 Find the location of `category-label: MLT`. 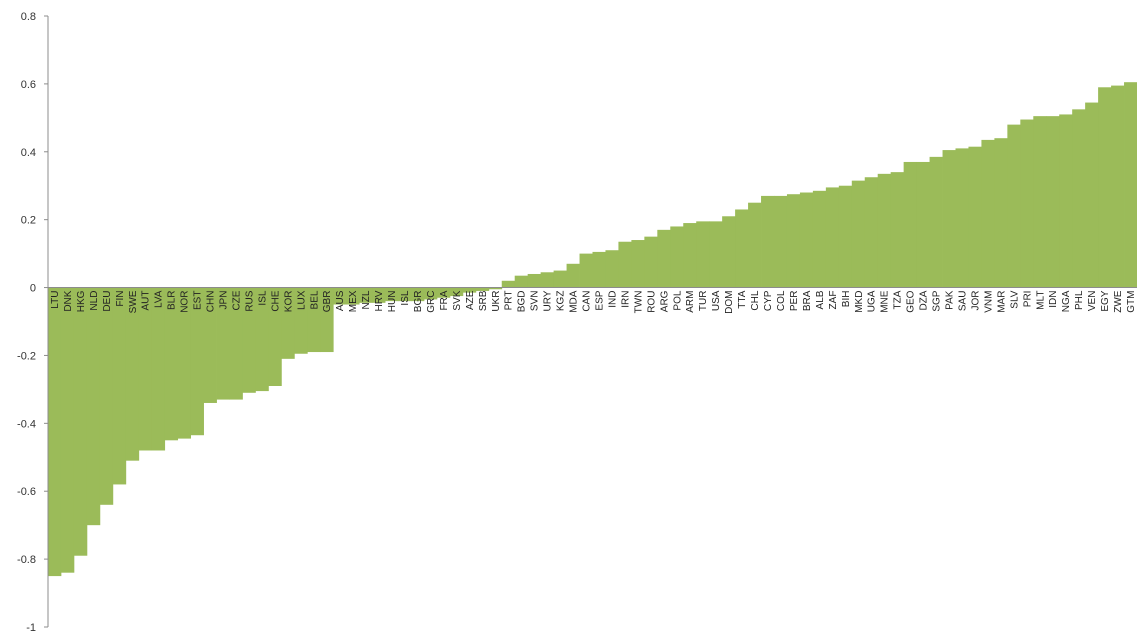

category-label: MLT is located at coordinates (1040, 300).